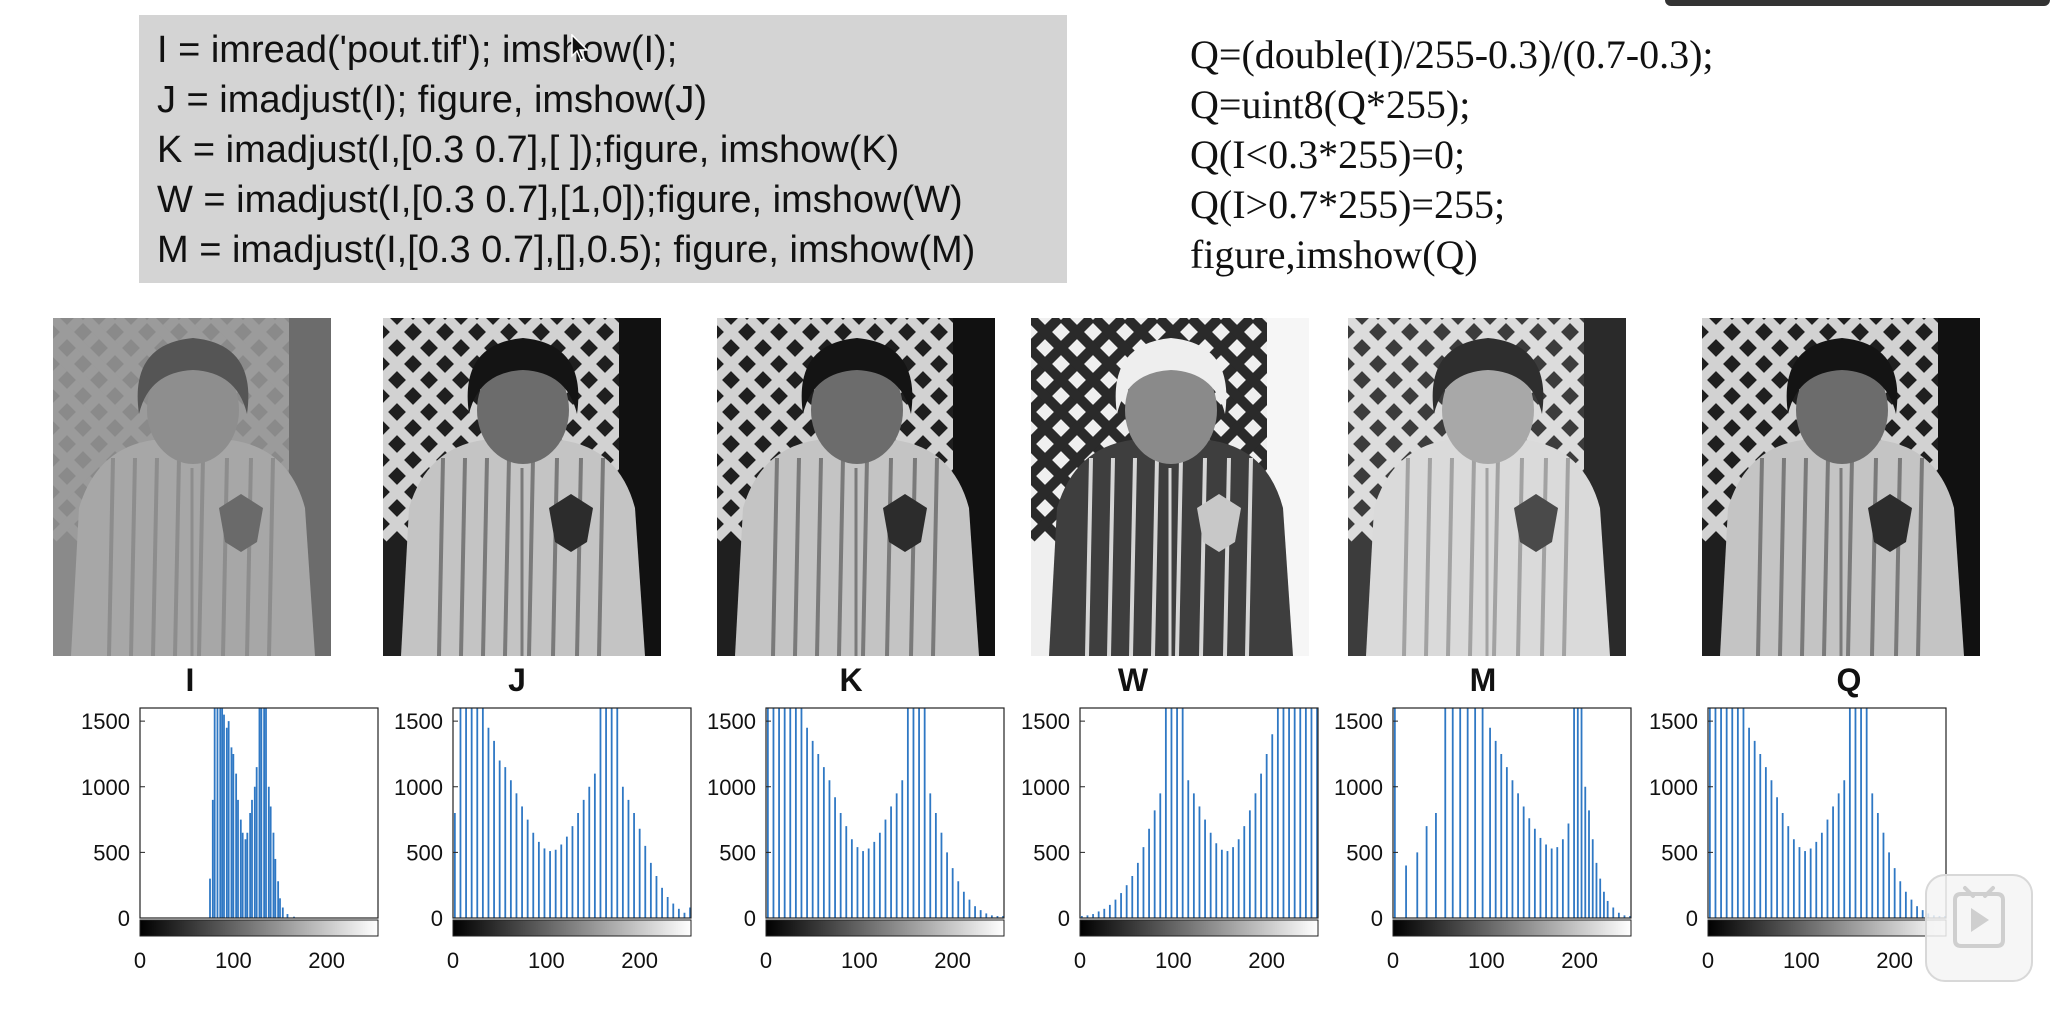 The image size is (2050, 1018). Describe the element at coordinates (1334, 254) in the screenshot. I see `formula-line: figure,imshow(Q)` at that location.